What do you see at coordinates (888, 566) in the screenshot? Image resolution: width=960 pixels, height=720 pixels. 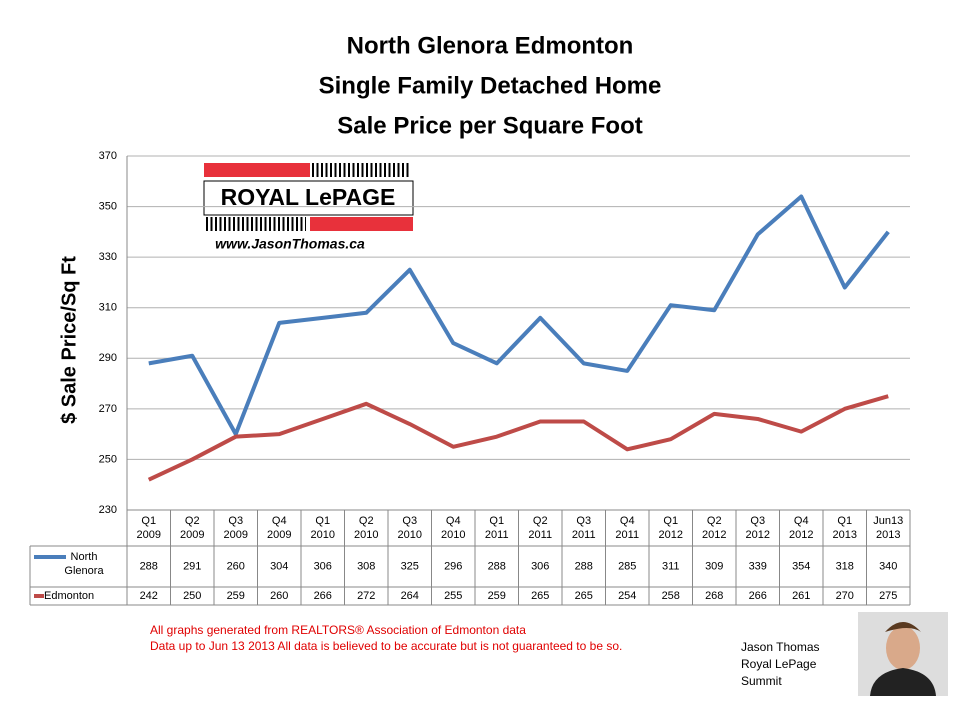 I see `table-value: 340` at bounding box center [888, 566].